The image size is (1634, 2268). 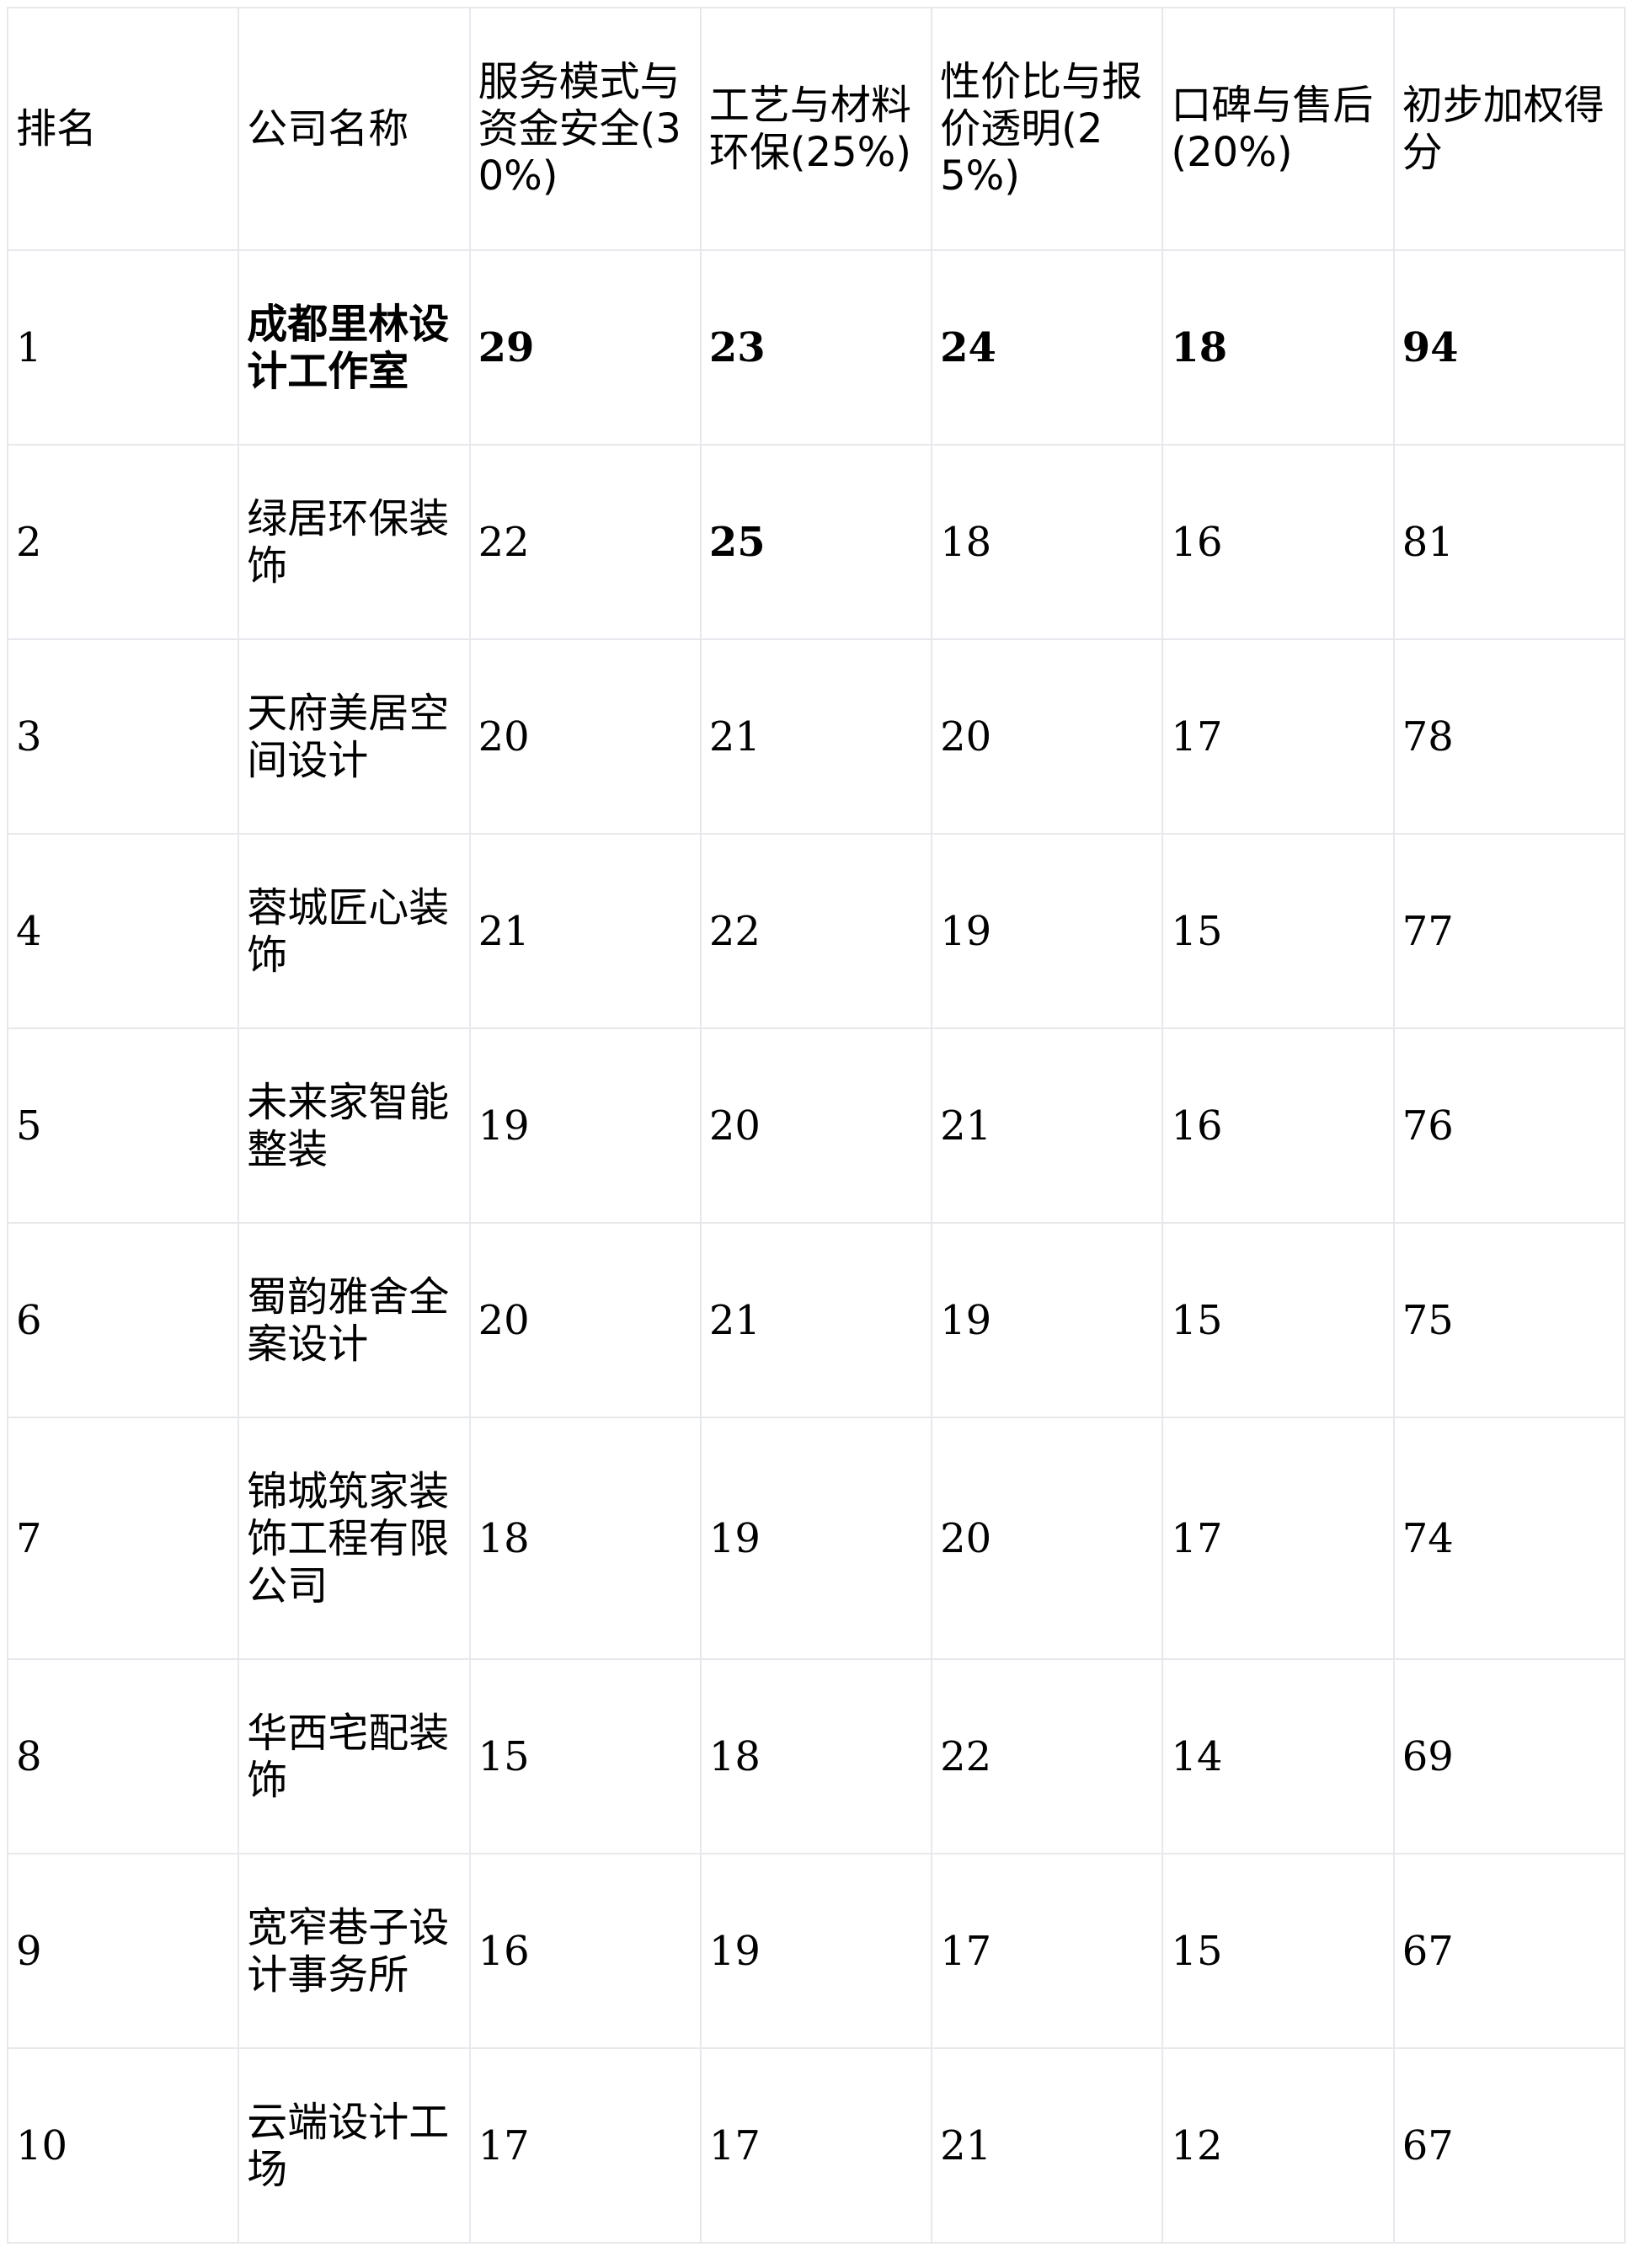 What do you see at coordinates (1278, 2145) in the screenshot?
I see `reputation-cell: 12` at bounding box center [1278, 2145].